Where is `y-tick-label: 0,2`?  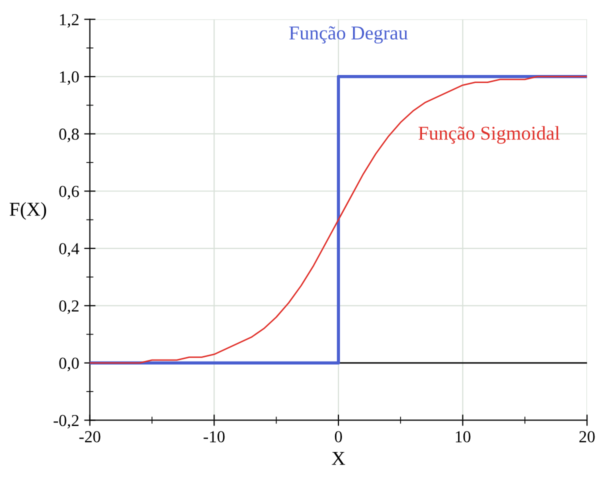 y-tick-label: 0,2 is located at coordinates (69, 307).